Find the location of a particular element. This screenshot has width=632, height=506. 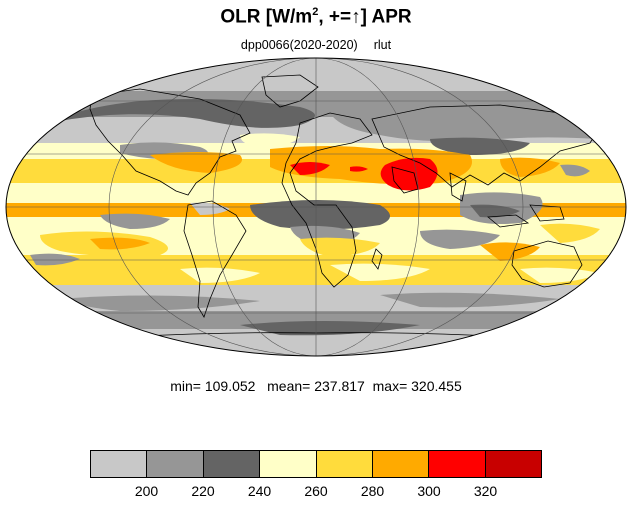

map-title: OLR [W/m2, +=↑] APR is located at coordinates (316, 17).